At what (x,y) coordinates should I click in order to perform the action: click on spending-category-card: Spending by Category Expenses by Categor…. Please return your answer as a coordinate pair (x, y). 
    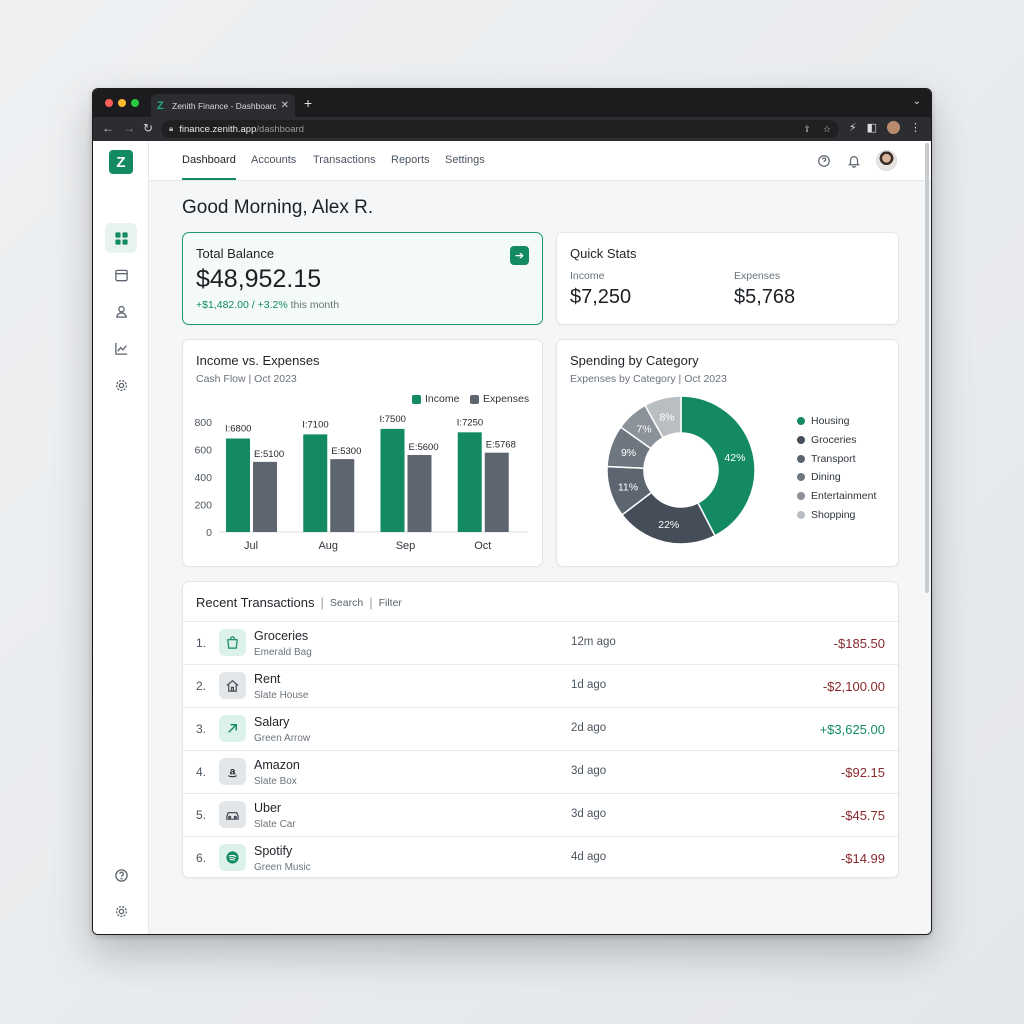
    Looking at the image, I should click on (727, 453).